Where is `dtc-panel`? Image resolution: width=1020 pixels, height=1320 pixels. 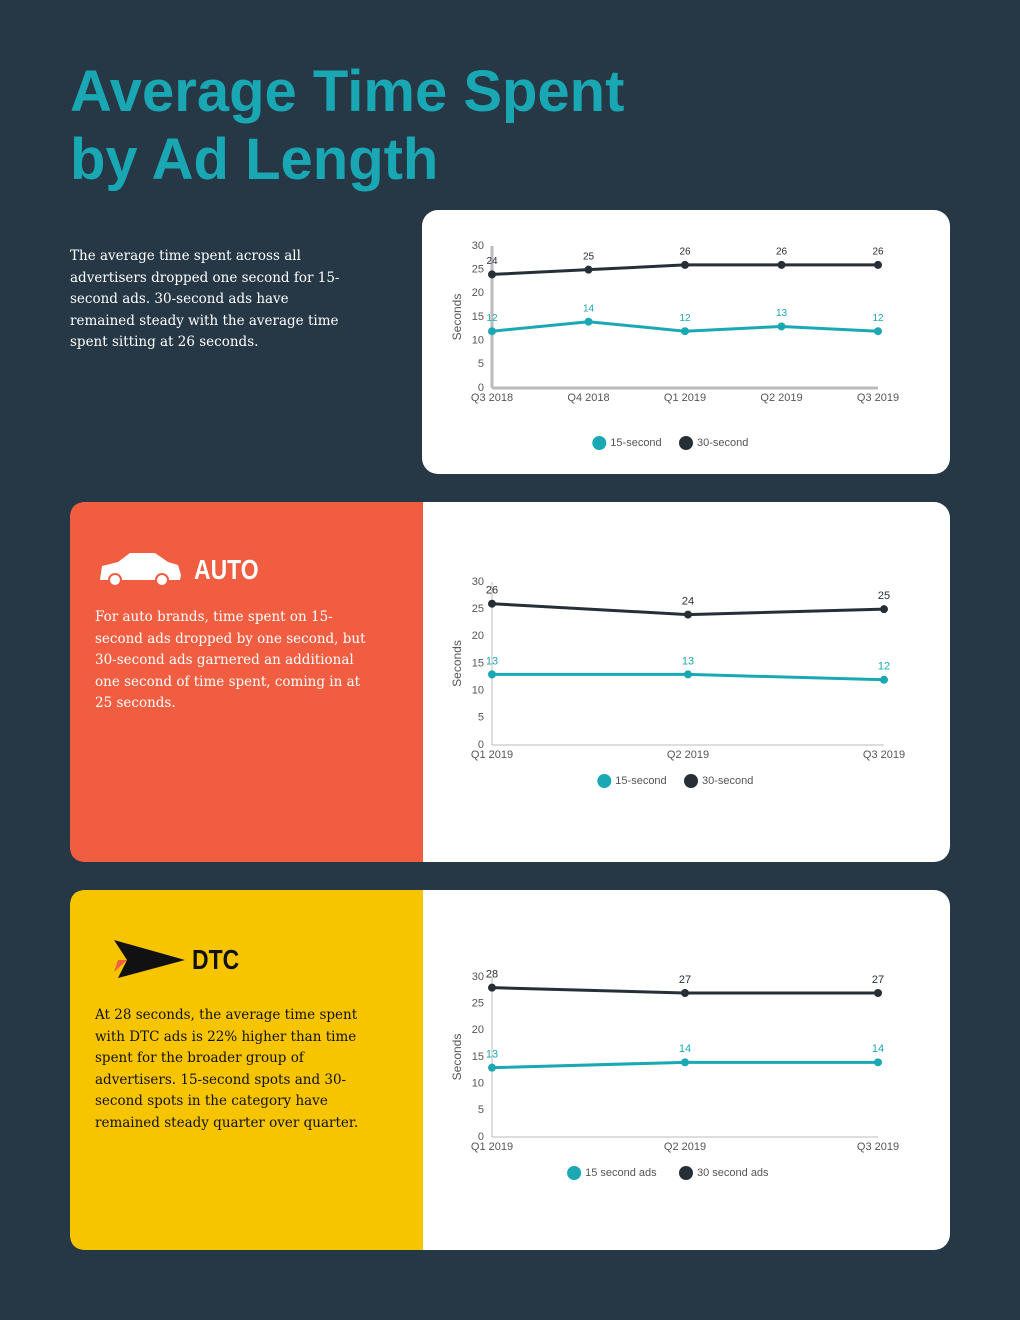
dtc-panel is located at coordinates (246, 1070).